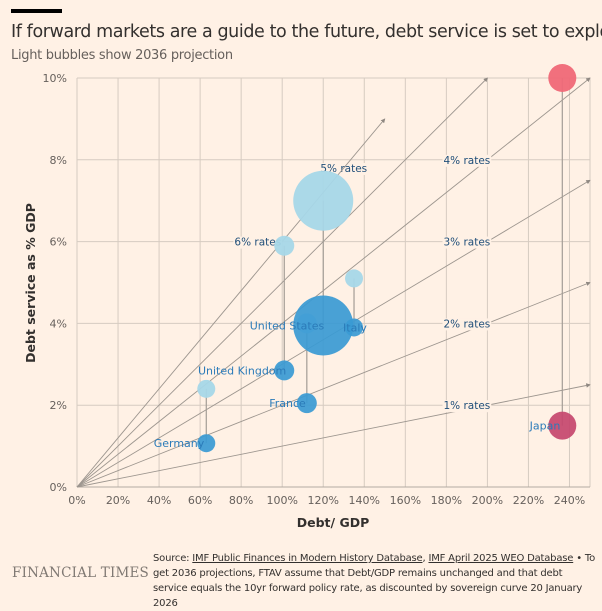  Describe the element at coordinates (159, 500) in the screenshot. I see `x-tick-label: 40%` at that location.